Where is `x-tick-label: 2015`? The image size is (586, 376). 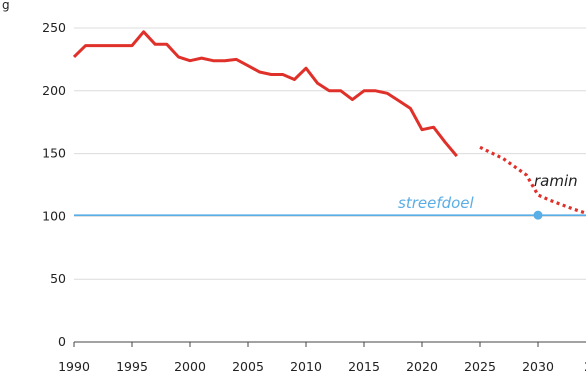
x-tick-label: 2015 is located at coordinates (364, 366).